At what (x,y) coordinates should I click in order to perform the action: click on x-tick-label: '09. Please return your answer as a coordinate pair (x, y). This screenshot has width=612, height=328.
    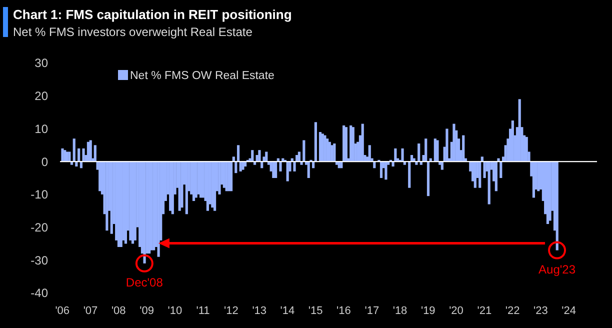
    Looking at the image, I should click on (147, 311).